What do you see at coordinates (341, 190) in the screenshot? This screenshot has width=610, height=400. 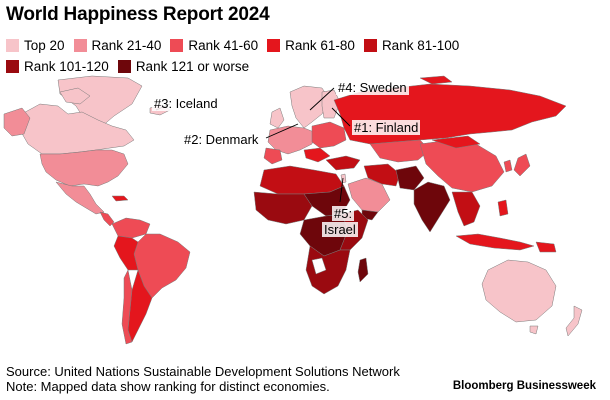 I see `callout-line-israel` at bounding box center [341, 190].